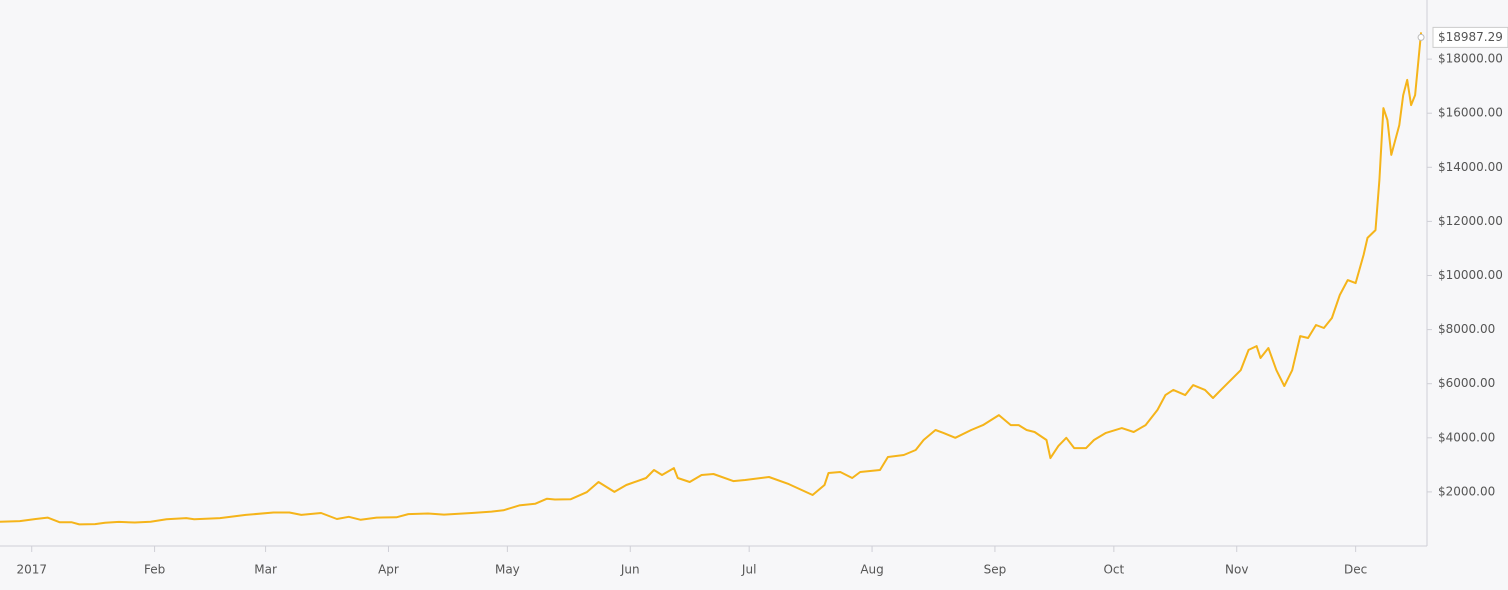 The width and height of the screenshot is (1508, 590). What do you see at coordinates (995, 570) in the screenshot?
I see `x-tick-label: Sep` at bounding box center [995, 570].